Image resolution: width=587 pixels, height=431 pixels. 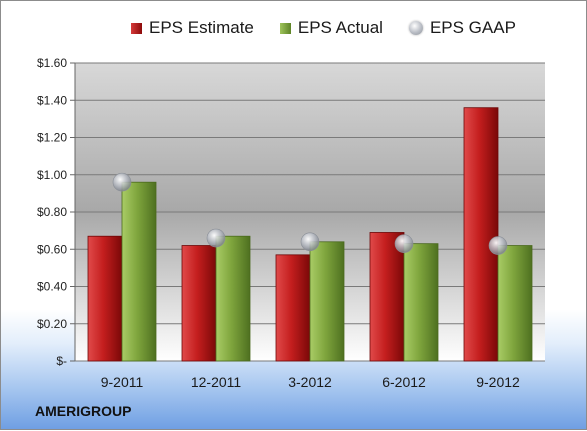 What do you see at coordinates (52, 138) in the screenshot?
I see `y-tick-label: $1.20` at bounding box center [52, 138].